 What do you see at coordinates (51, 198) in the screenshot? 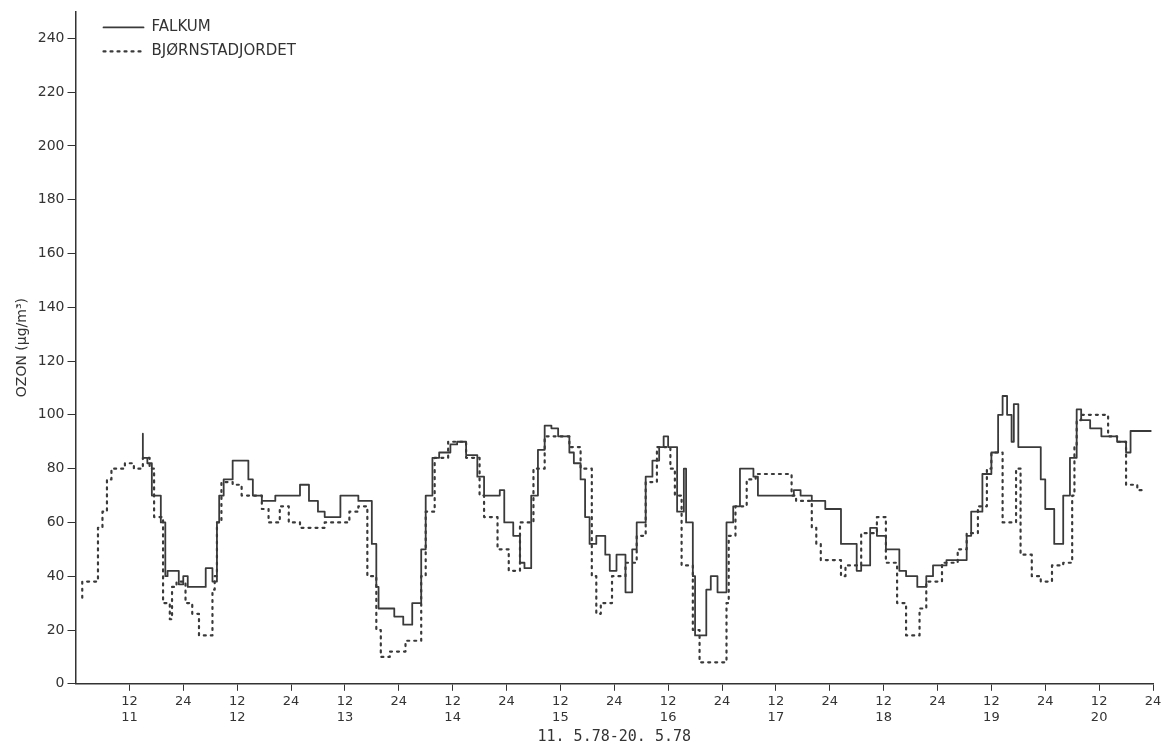
I see `y-tick-label: 180` at bounding box center [51, 198].